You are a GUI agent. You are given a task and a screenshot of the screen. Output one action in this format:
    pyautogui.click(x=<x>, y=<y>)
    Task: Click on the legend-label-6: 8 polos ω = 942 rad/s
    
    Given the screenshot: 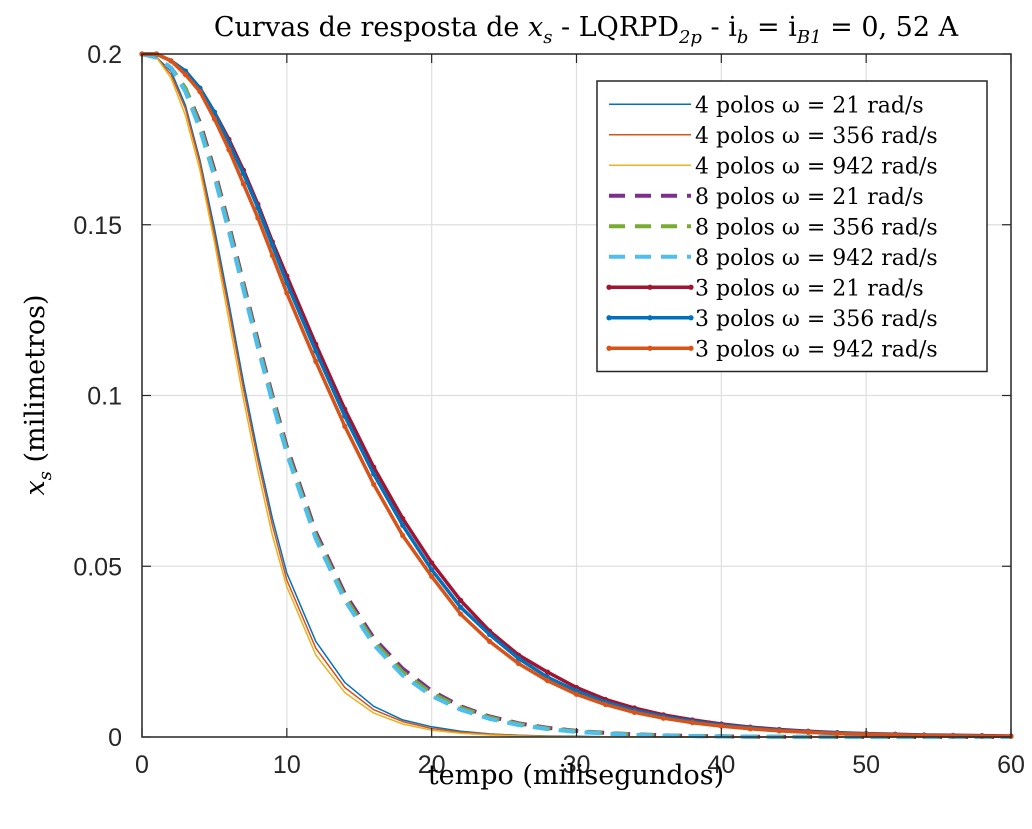 What is the action you would take?
    pyautogui.click(x=816, y=258)
    